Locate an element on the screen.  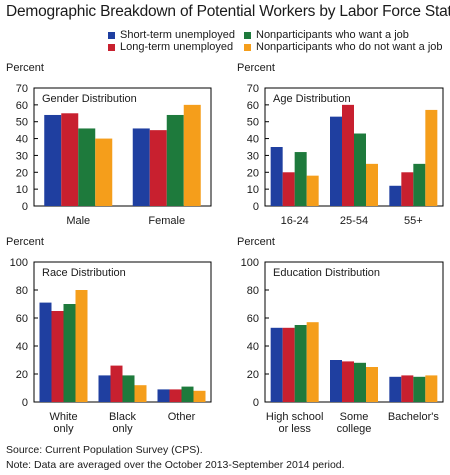
gender-ytick-label: 70 is located at coordinates (22, 89).